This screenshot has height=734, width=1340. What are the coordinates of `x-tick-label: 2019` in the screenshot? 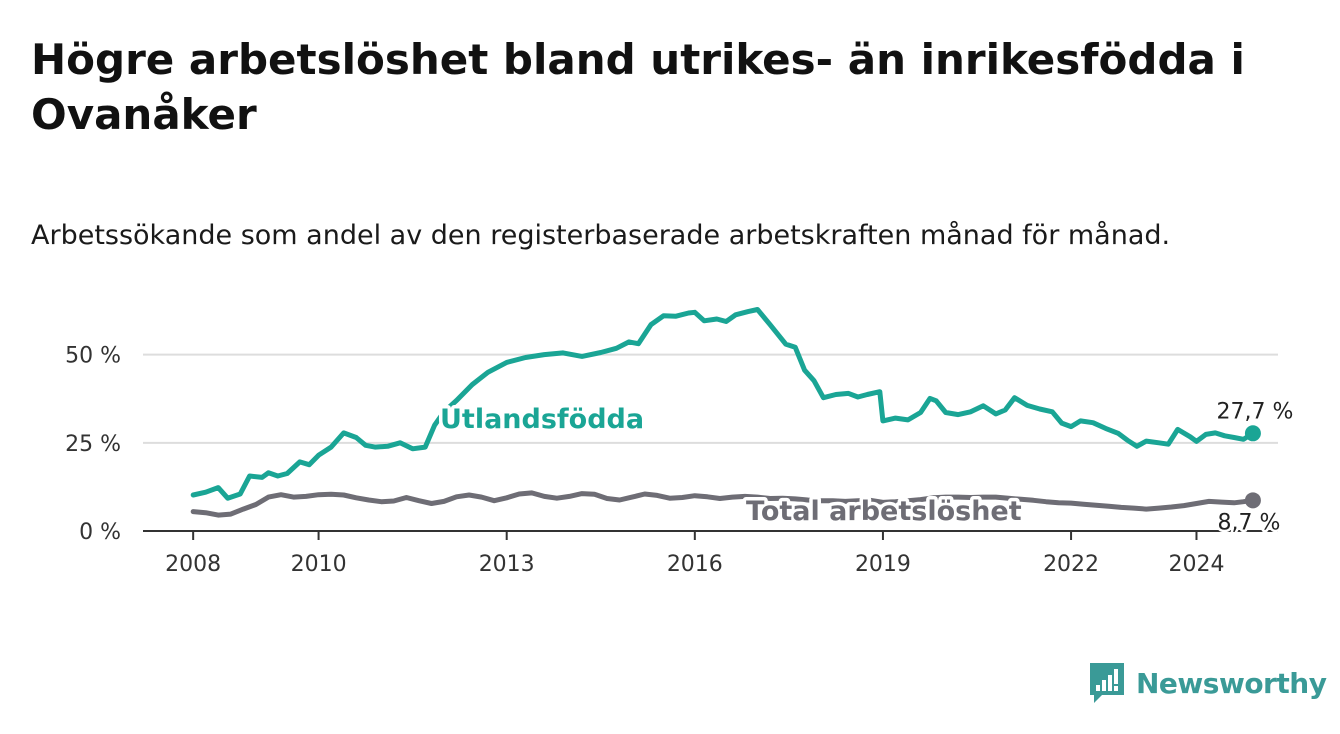 It's located at (883, 564).